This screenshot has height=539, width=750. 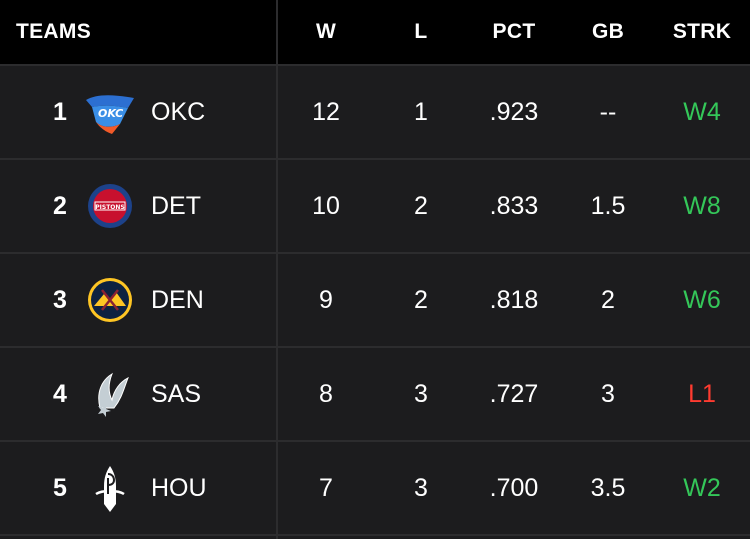 What do you see at coordinates (326, 112) in the screenshot?
I see `wins-value: 12` at bounding box center [326, 112].